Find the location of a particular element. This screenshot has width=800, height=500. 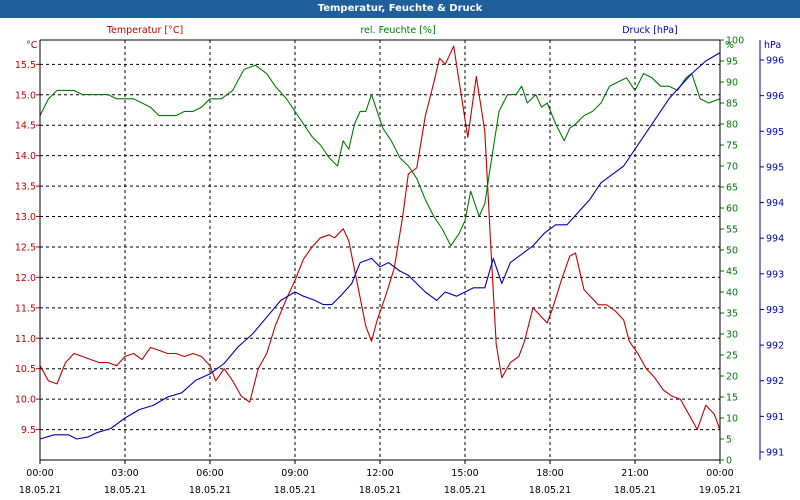

left-tick-label: 15.0 is located at coordinates (25, 95).